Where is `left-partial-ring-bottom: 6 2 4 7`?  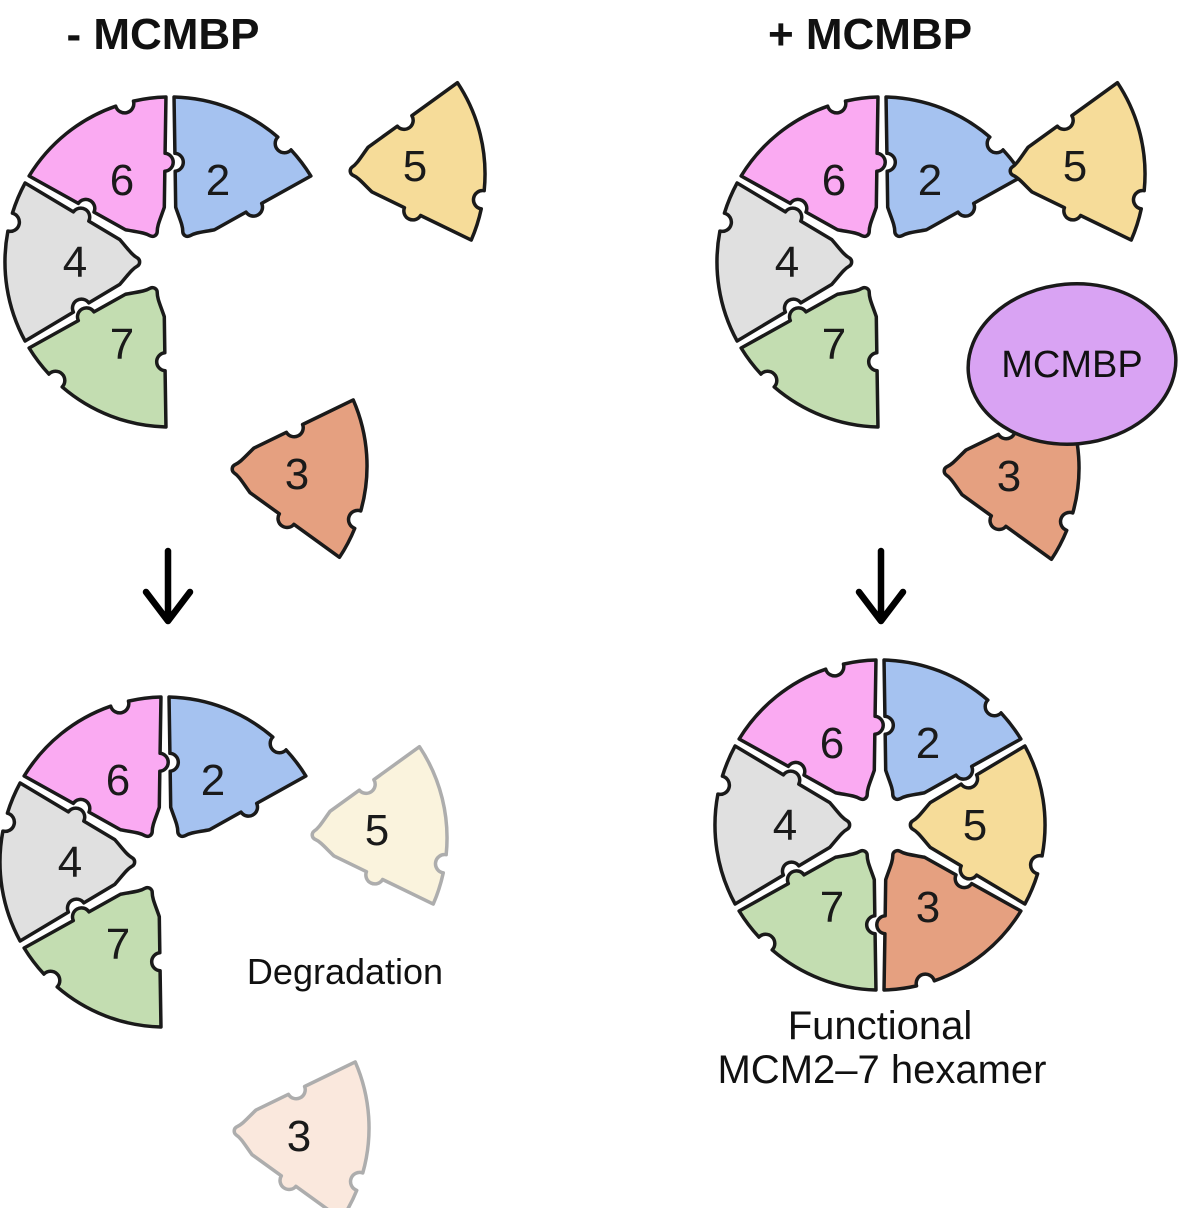 left-partial-ring-bottom: 6 2 4 7 is located at coordinates (159, 862).